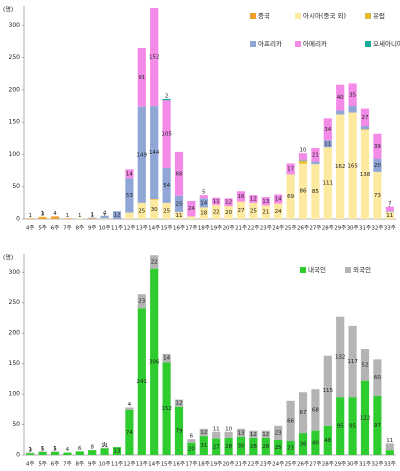 The image size is (400, 471). Describe the element at coordinates (324, 15) in the screenshot. I see `legend-label: 아시아(중국 외)` at that location.